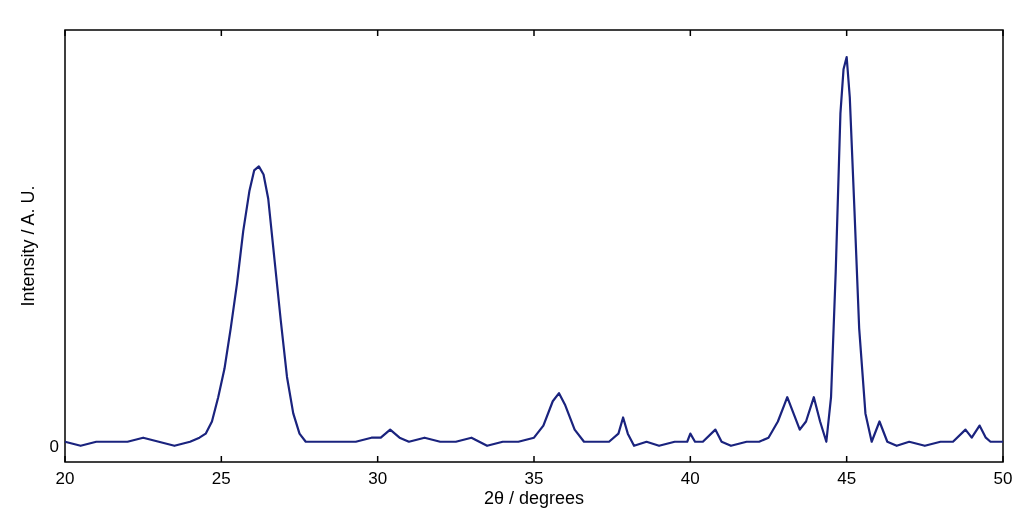  What do you see at coordinates (221, 478) in the screenshot?
I see `x-tick-label: 25` at bounding box center [221, 478].